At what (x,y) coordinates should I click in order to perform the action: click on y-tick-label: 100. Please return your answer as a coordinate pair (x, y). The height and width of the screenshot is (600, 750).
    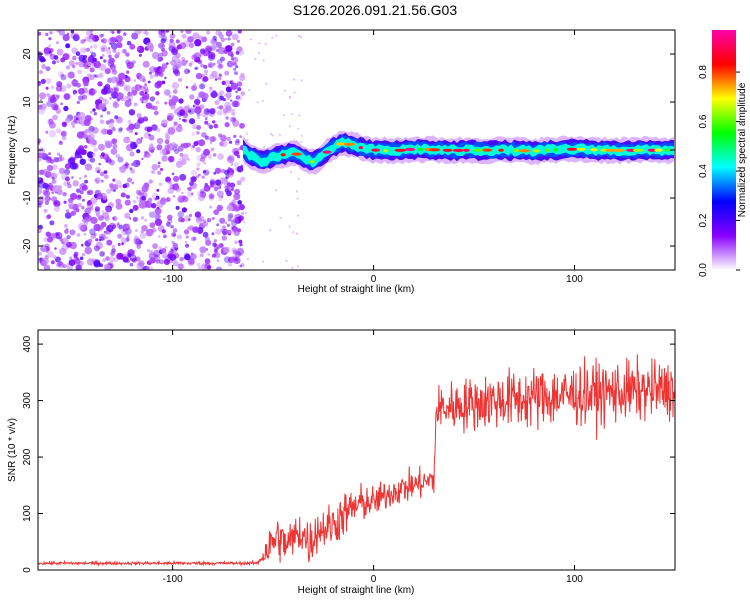
    Looking at the image, I should click on (27, 513).